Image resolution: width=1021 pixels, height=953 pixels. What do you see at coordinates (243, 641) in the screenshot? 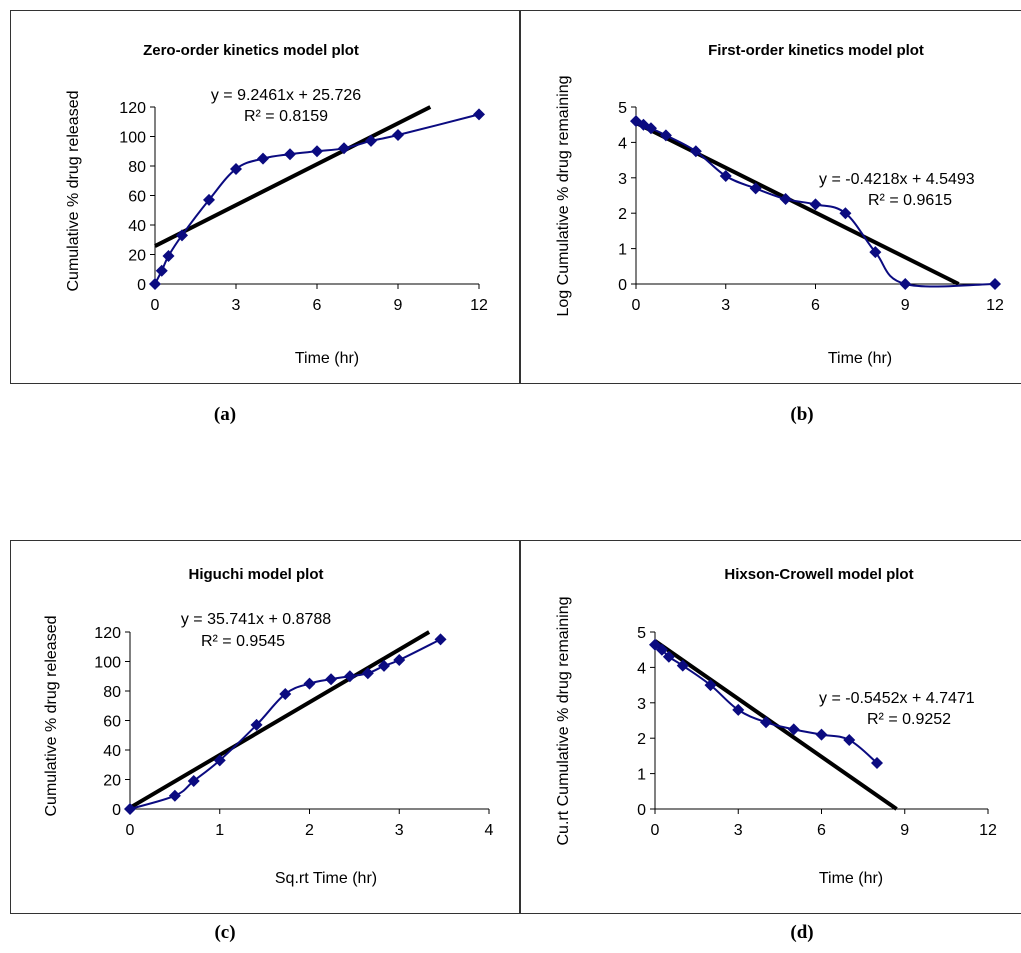
I see `r-squared-label: R² = 0.9545` at bounding box center [243, 641].